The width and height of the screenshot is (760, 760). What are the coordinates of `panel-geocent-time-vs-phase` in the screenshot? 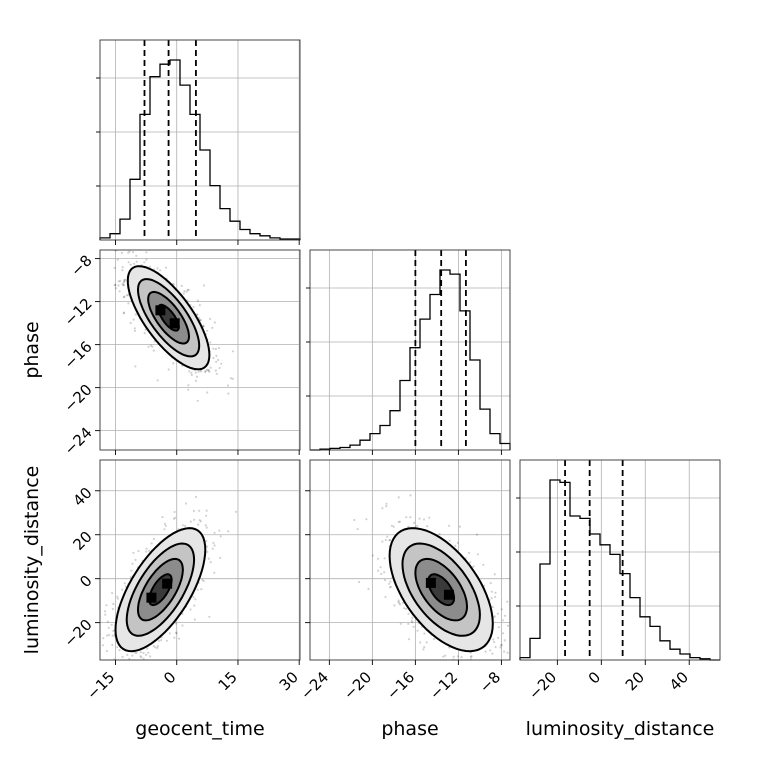 It's located at (173, 323).